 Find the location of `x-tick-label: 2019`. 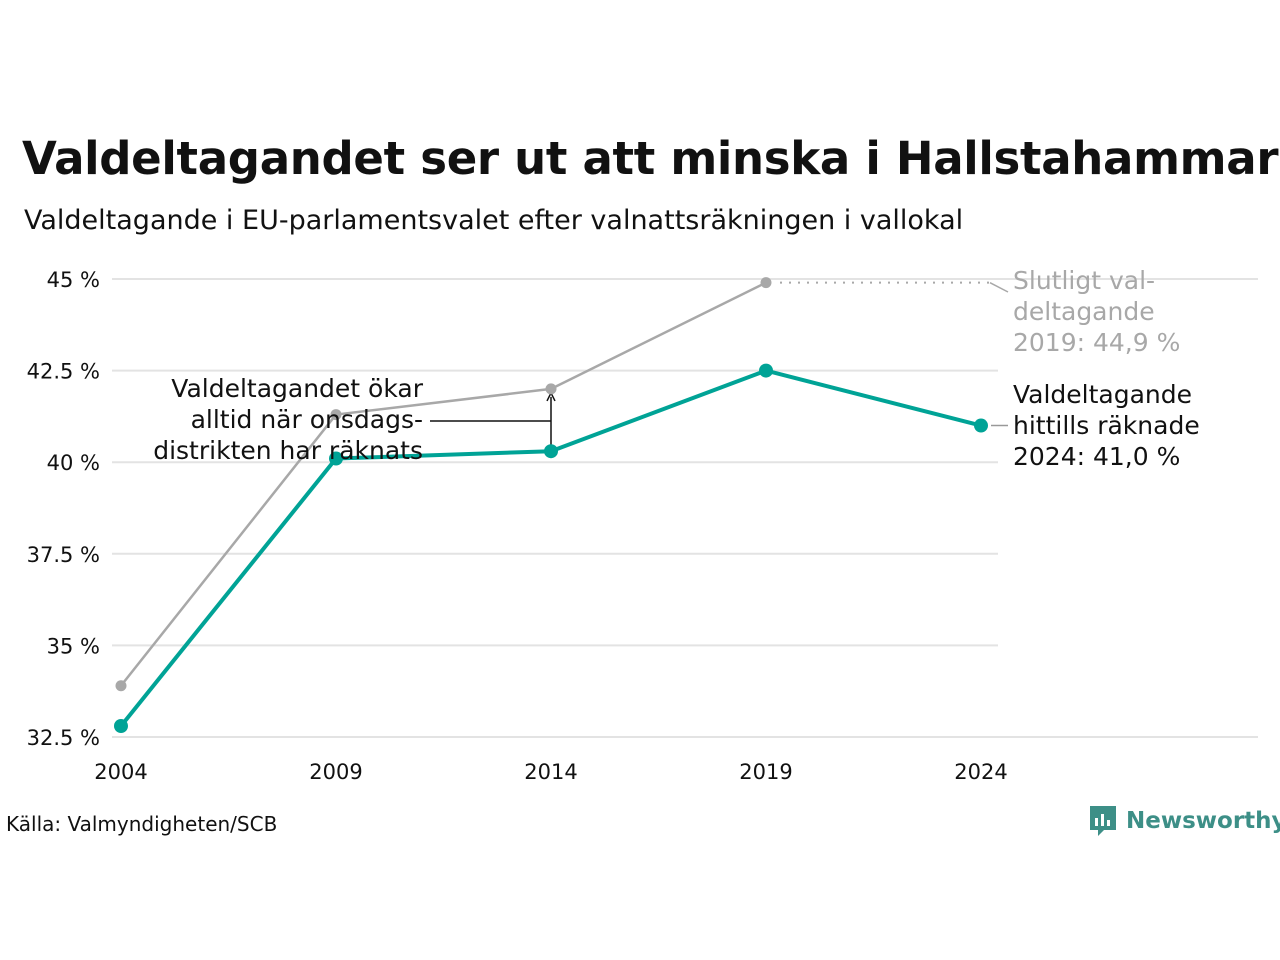

x-tick-label: 2019 is located at coordinates (765, 772).